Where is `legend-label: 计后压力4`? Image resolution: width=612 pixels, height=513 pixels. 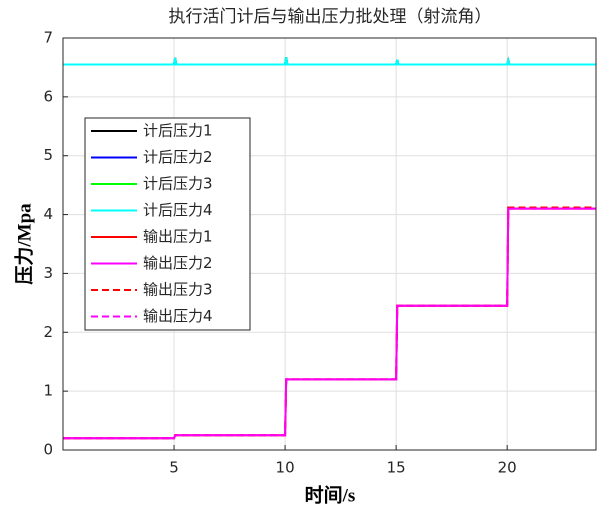
legend-label: 计后压力4 is located at coordinates (178, 210).